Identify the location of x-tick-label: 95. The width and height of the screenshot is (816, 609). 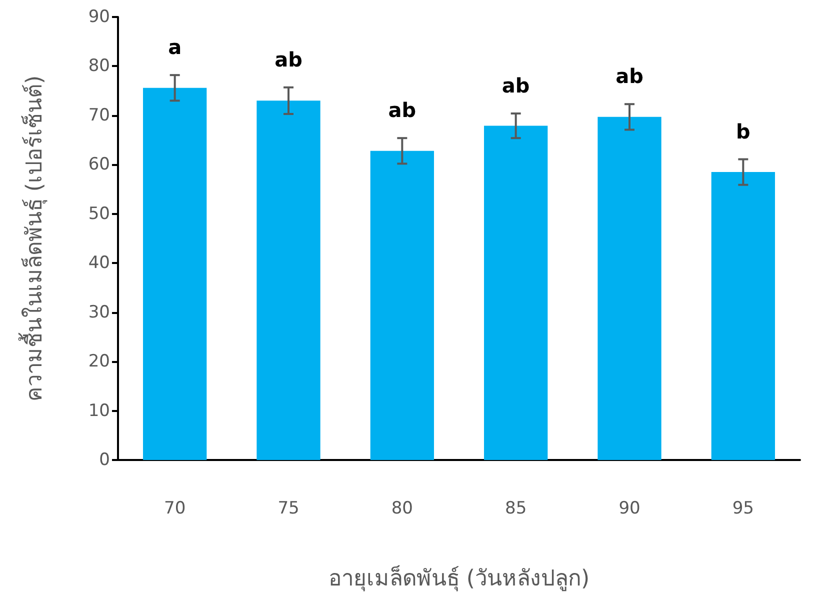
(743, 508).